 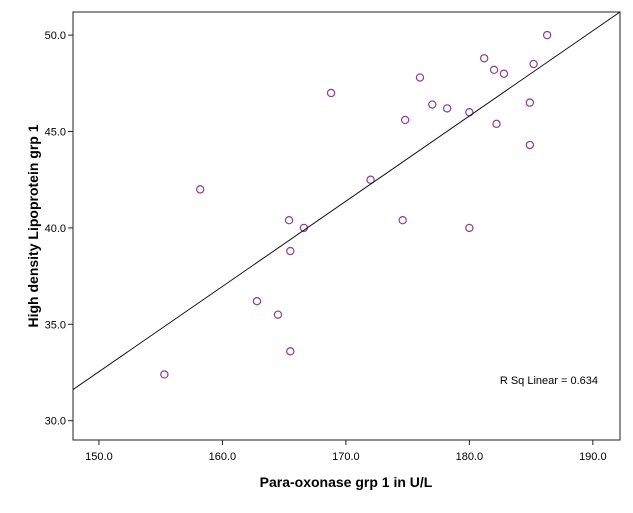 What do you see at coordinates (55, 36) in the screenshot?
I see `y-tick-label: 50.0` at bounding box center [55, 36].